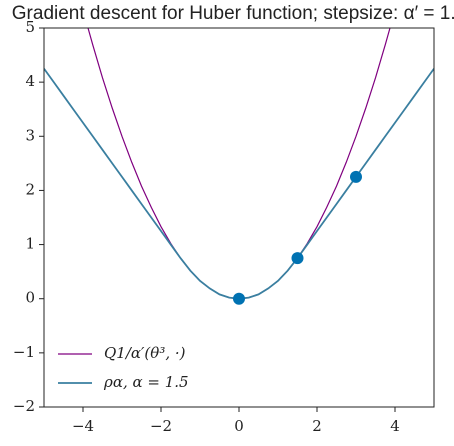 Image resolution: width=454 pixels, height=446 pixels. Describe the element at coordinates (24, 352) in the screenshot. I see `y-tick-label: −1` at that location.